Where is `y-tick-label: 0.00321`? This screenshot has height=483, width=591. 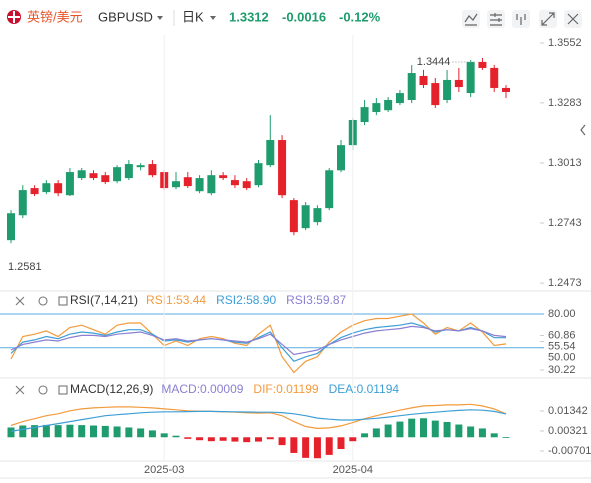 y-tick-label: 0.00321 is located at coordinates (568, 431).